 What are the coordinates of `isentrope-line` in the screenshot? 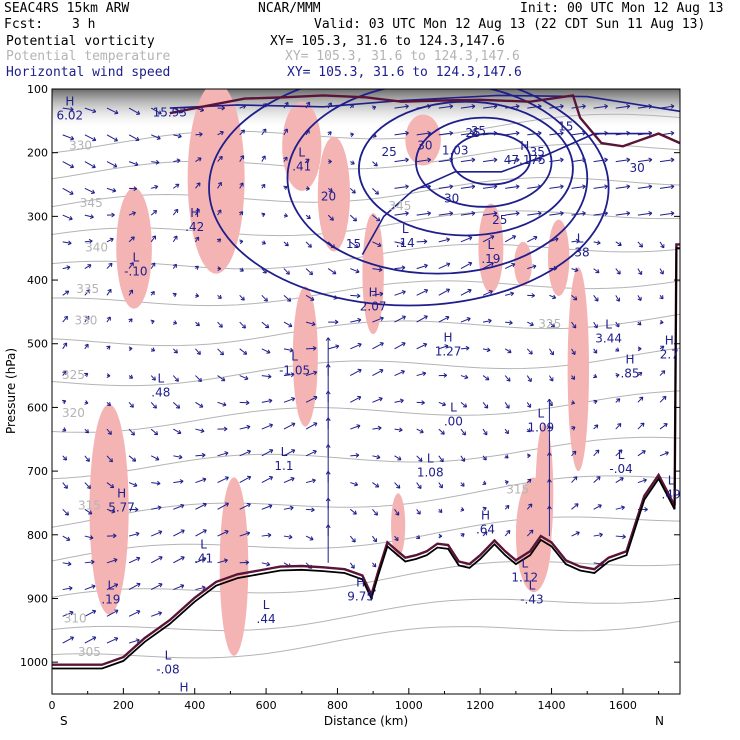 It's located at (366, 539).